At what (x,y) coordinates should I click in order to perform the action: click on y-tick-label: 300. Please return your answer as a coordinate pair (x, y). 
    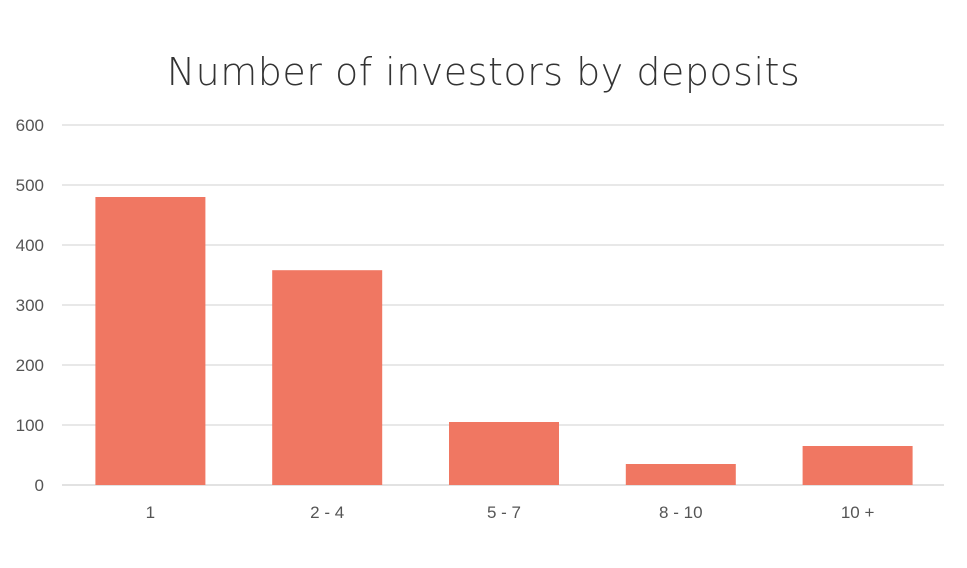
    Looking at the image, I should click on (30, 305).